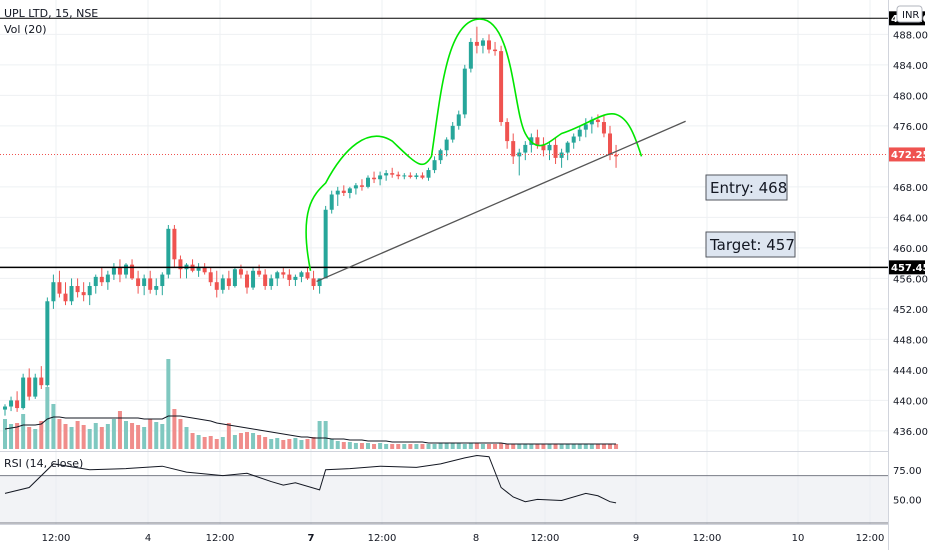 This screenshot has height=550, width=932. Describe the element at coordinates (51, 13) in the screenshot. I see `symbol-title: UPL LTD, 15, NSE` at that location.